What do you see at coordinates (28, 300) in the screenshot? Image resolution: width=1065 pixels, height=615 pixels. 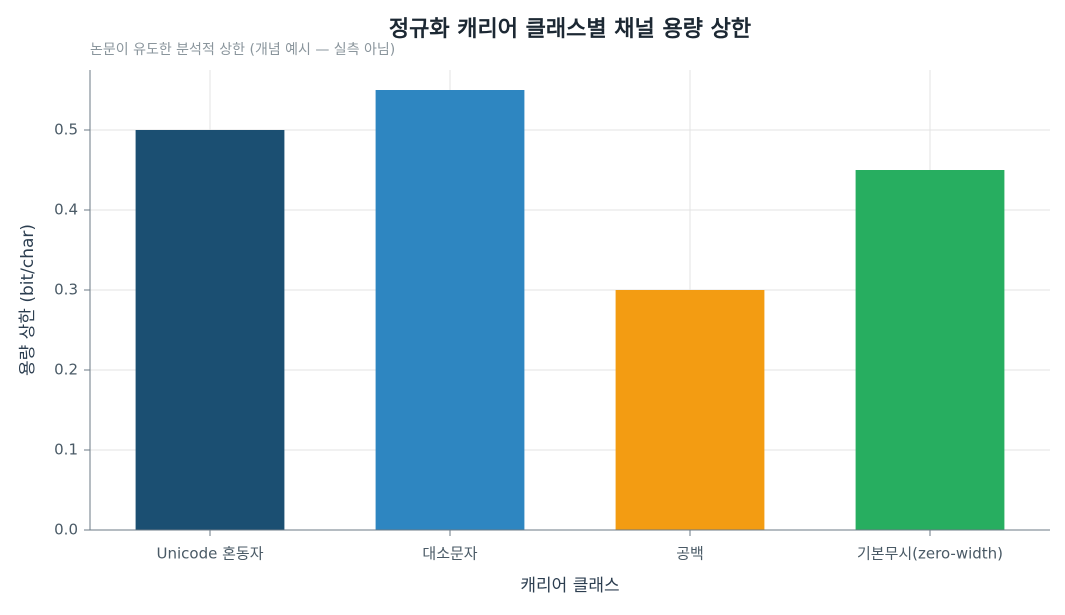 I see `y-axis-label: 용량 상한 (bit/char)` at bounding box center [28, 300].